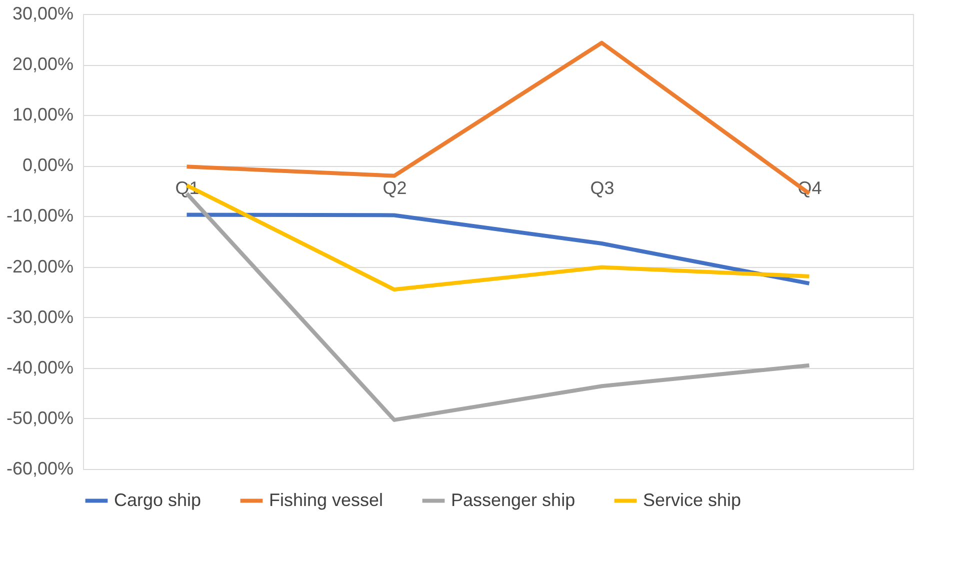 This screenshot has height=581, width=957. I want to click on y-tick-label: -20,00%, so click(40, 266).